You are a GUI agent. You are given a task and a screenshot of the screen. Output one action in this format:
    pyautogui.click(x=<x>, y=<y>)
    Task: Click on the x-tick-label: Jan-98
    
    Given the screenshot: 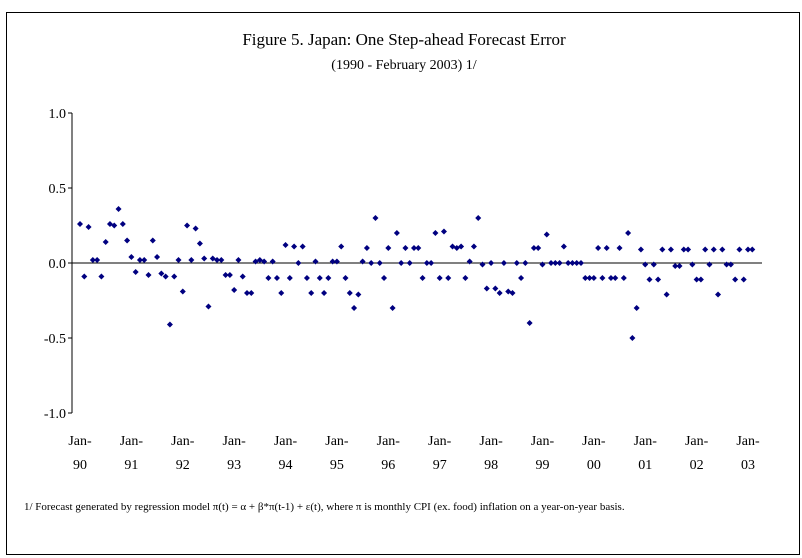 What is the action you would take?
    pyautogui.click(x=491, y=453)
    